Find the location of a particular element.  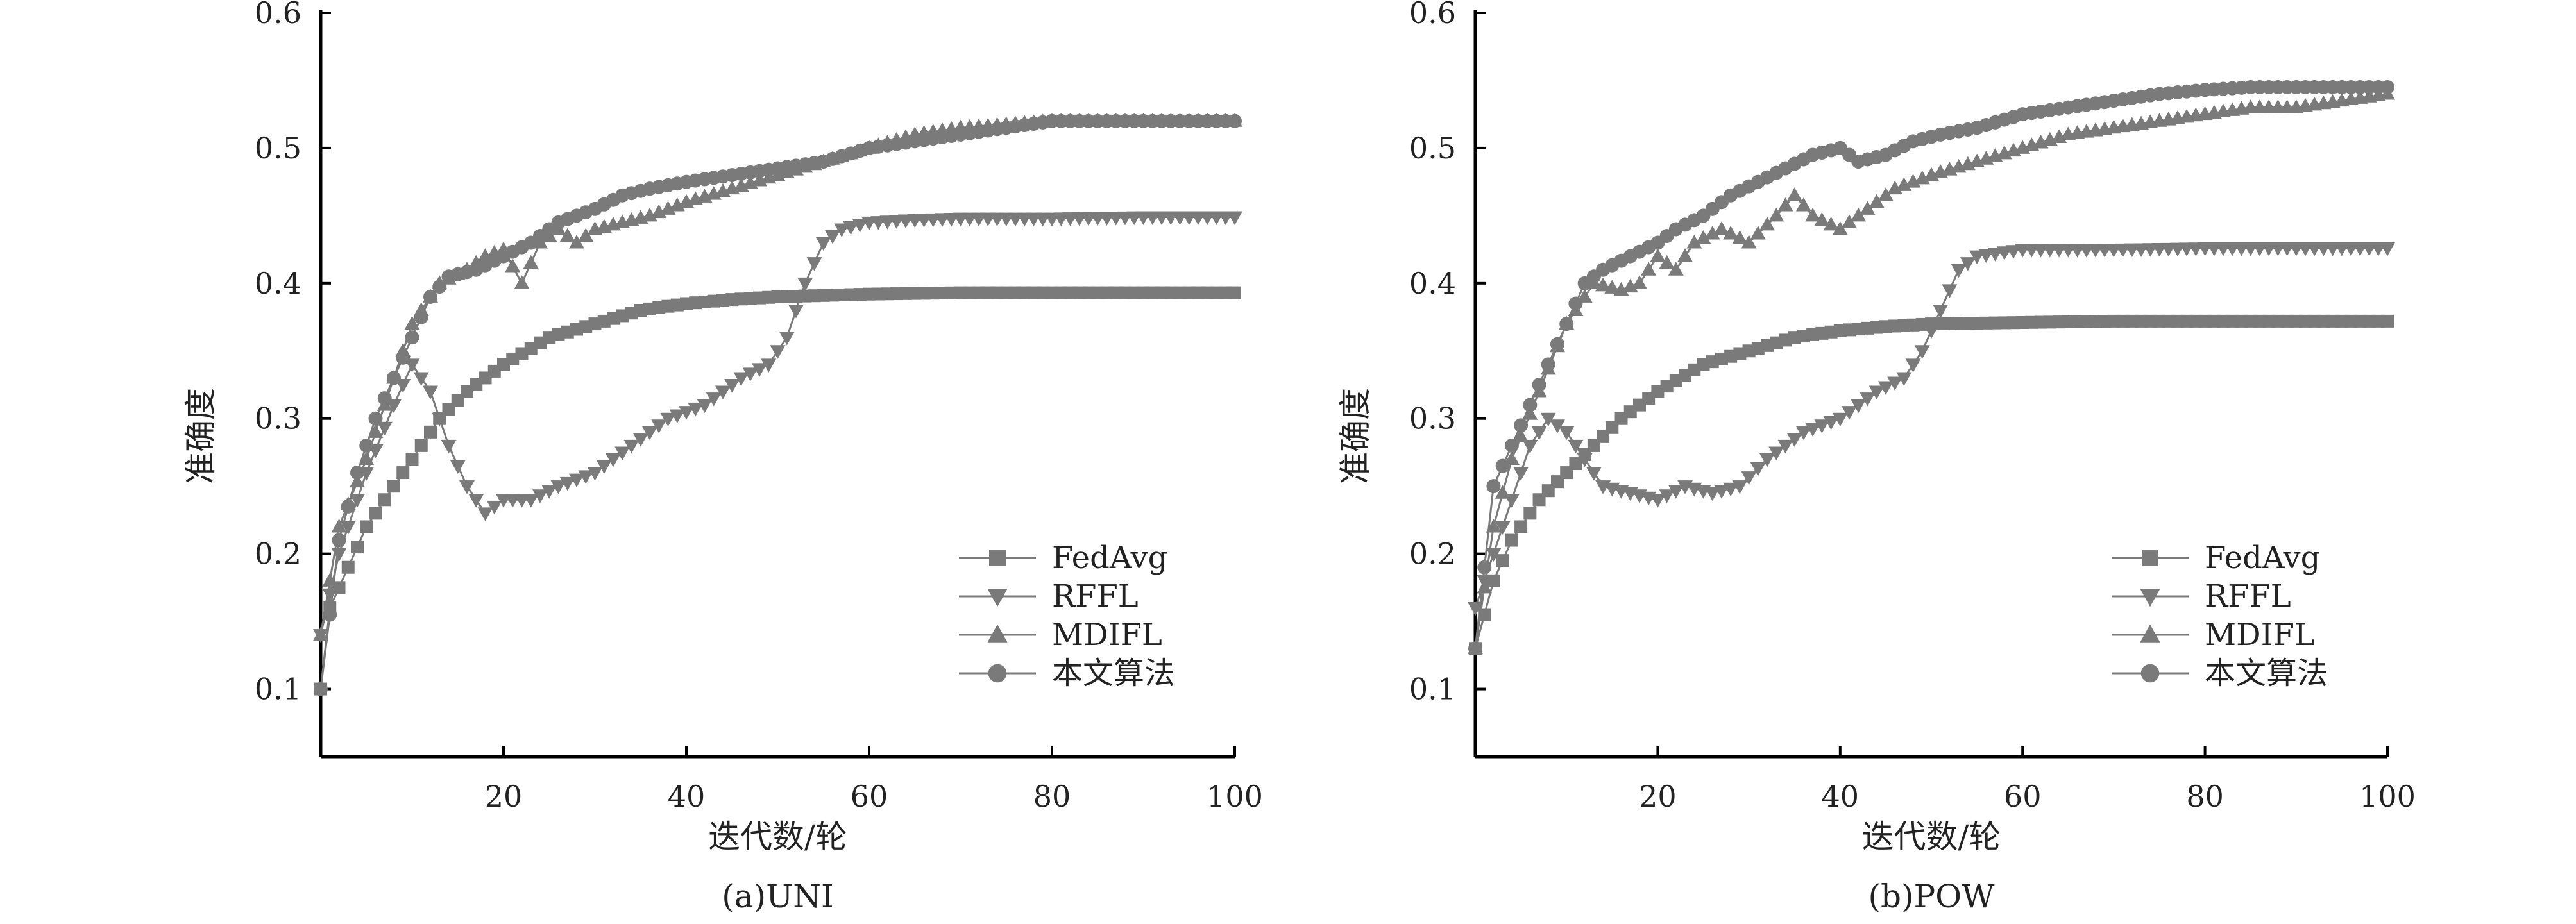

y-axis-label: 准确度 is located at coordinates (200, 436).